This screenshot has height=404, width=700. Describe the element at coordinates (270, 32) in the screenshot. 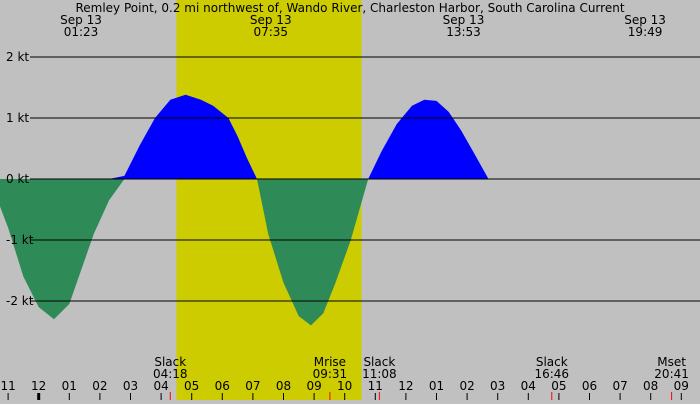

I see `top-time-label-1: 07:35` at that location.